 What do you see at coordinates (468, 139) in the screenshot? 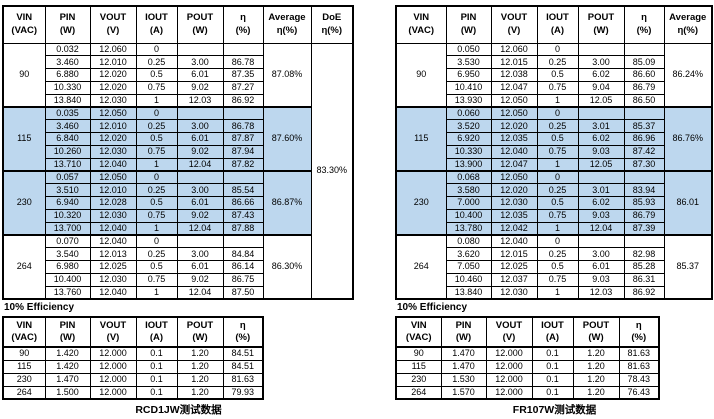
I see `pin-cell: 6.920` at bounding box center [468, 139].